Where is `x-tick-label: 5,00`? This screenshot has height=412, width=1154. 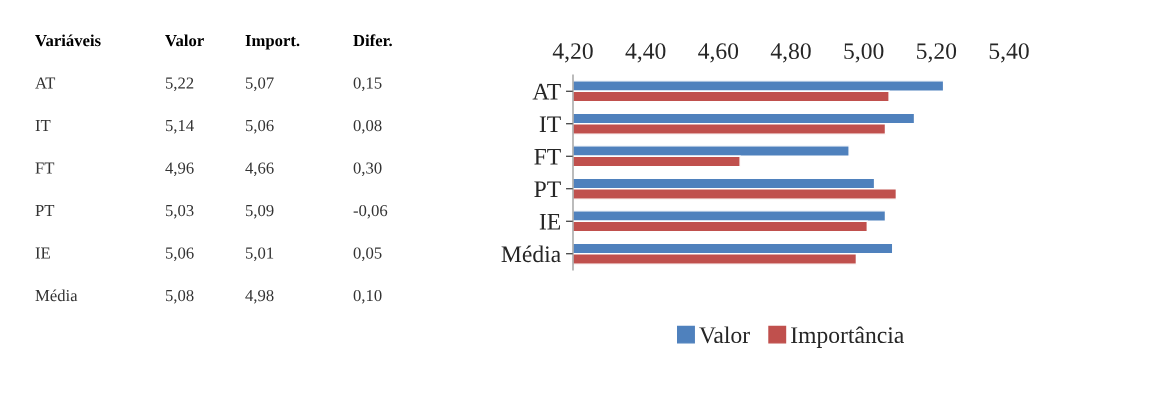
x-tick-label: 5,00 is located at coordinates (864, 53).